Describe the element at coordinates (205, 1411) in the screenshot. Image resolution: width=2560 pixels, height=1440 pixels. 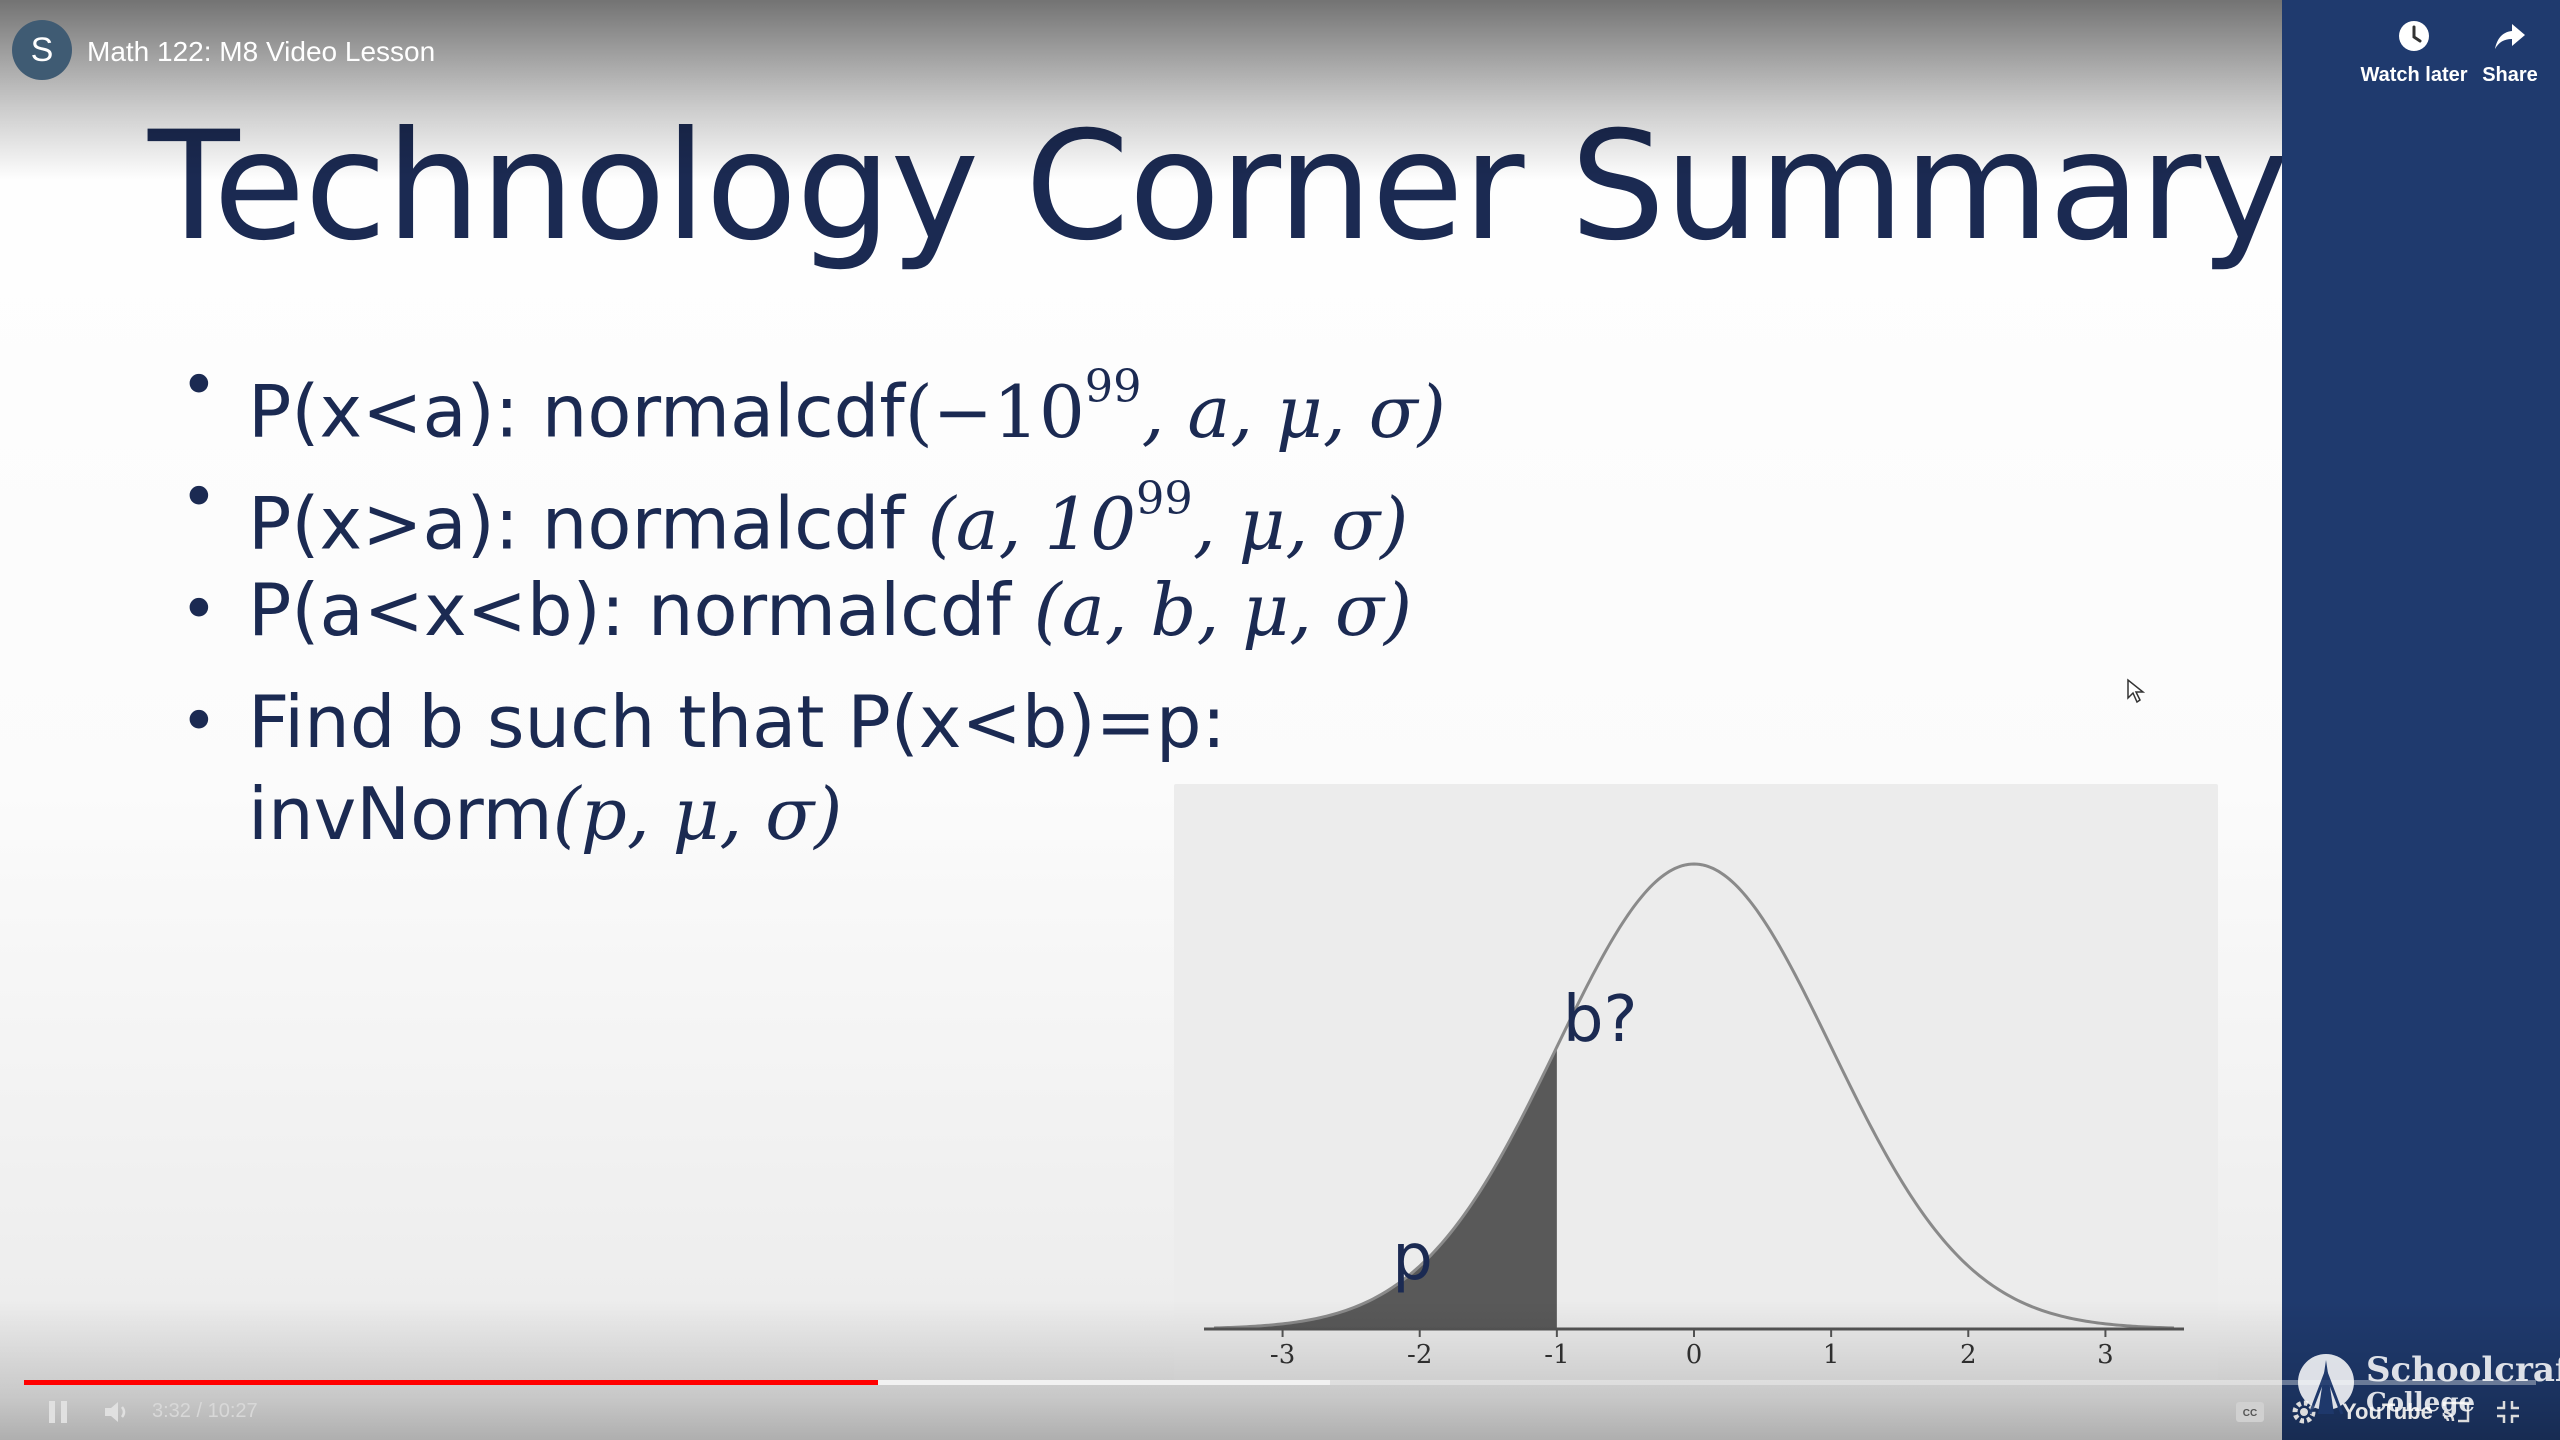
I see `time-display: 3:32 / 10:27` at that location.